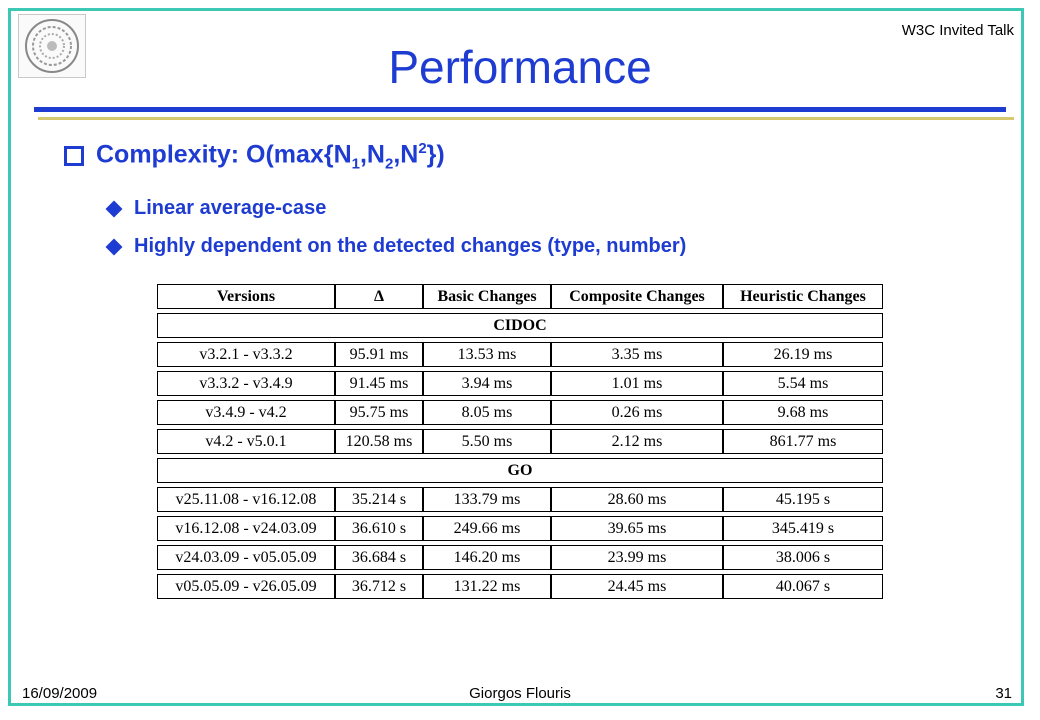  I want to click on table-cell: 146.20 ms, so click(487, 557).